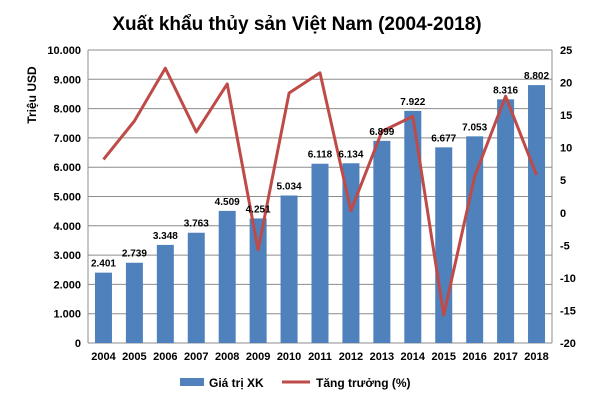 The width and height of the screenshot is (594, 412). Describe the element at coordinates (103, 357) in the screenshot. I see `x-tick-label: 2004` at that location.